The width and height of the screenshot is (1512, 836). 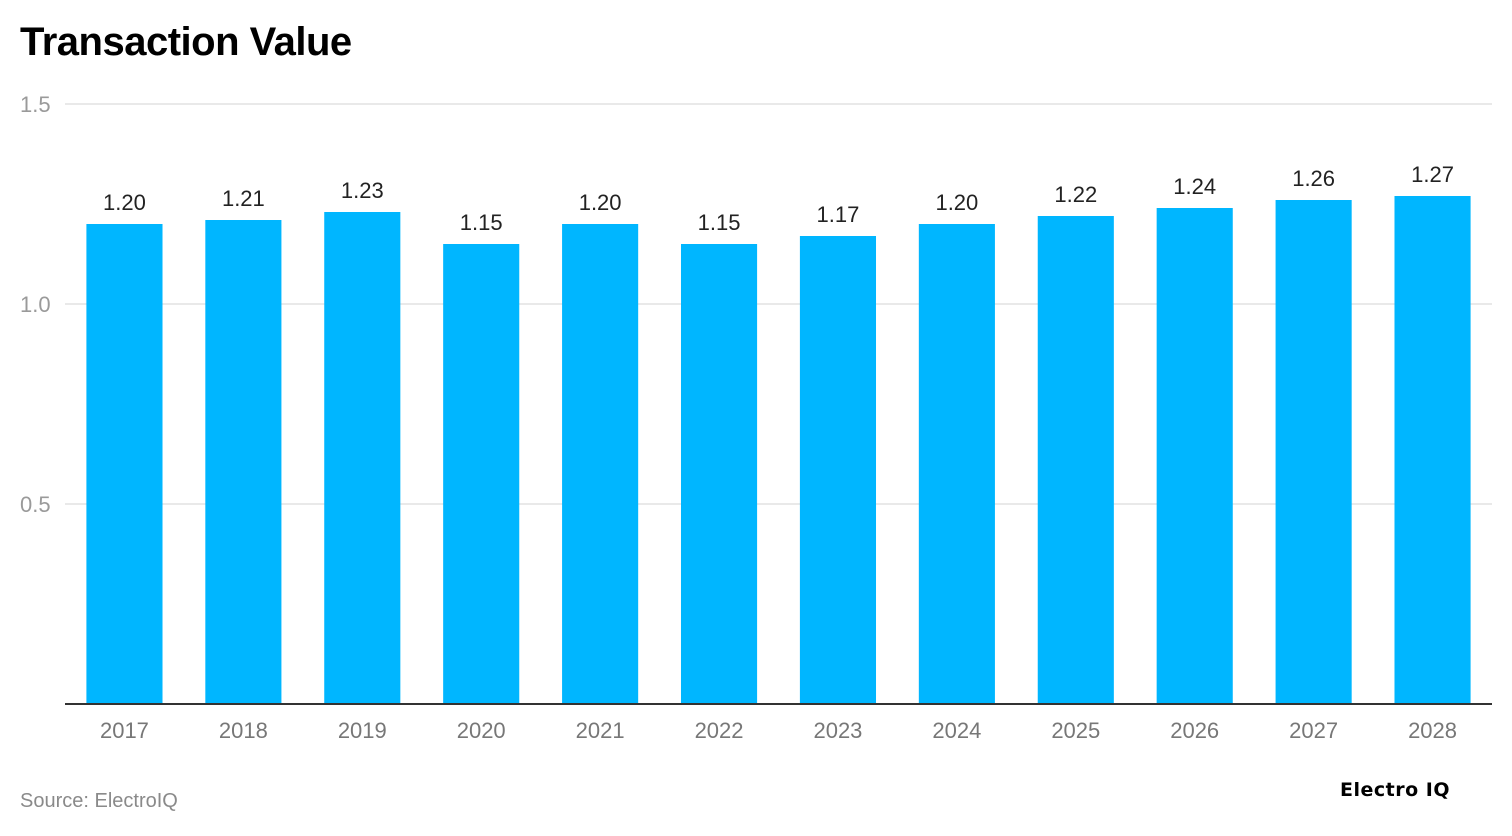 I want to click on x-tick-label: 2026, so click(x=1194, y=730).